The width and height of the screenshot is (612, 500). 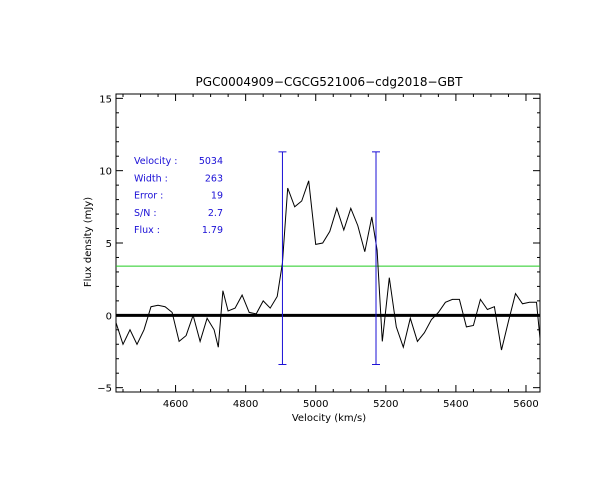 I want to click on x-tick-label: 5400, so click(x=455, y=404).